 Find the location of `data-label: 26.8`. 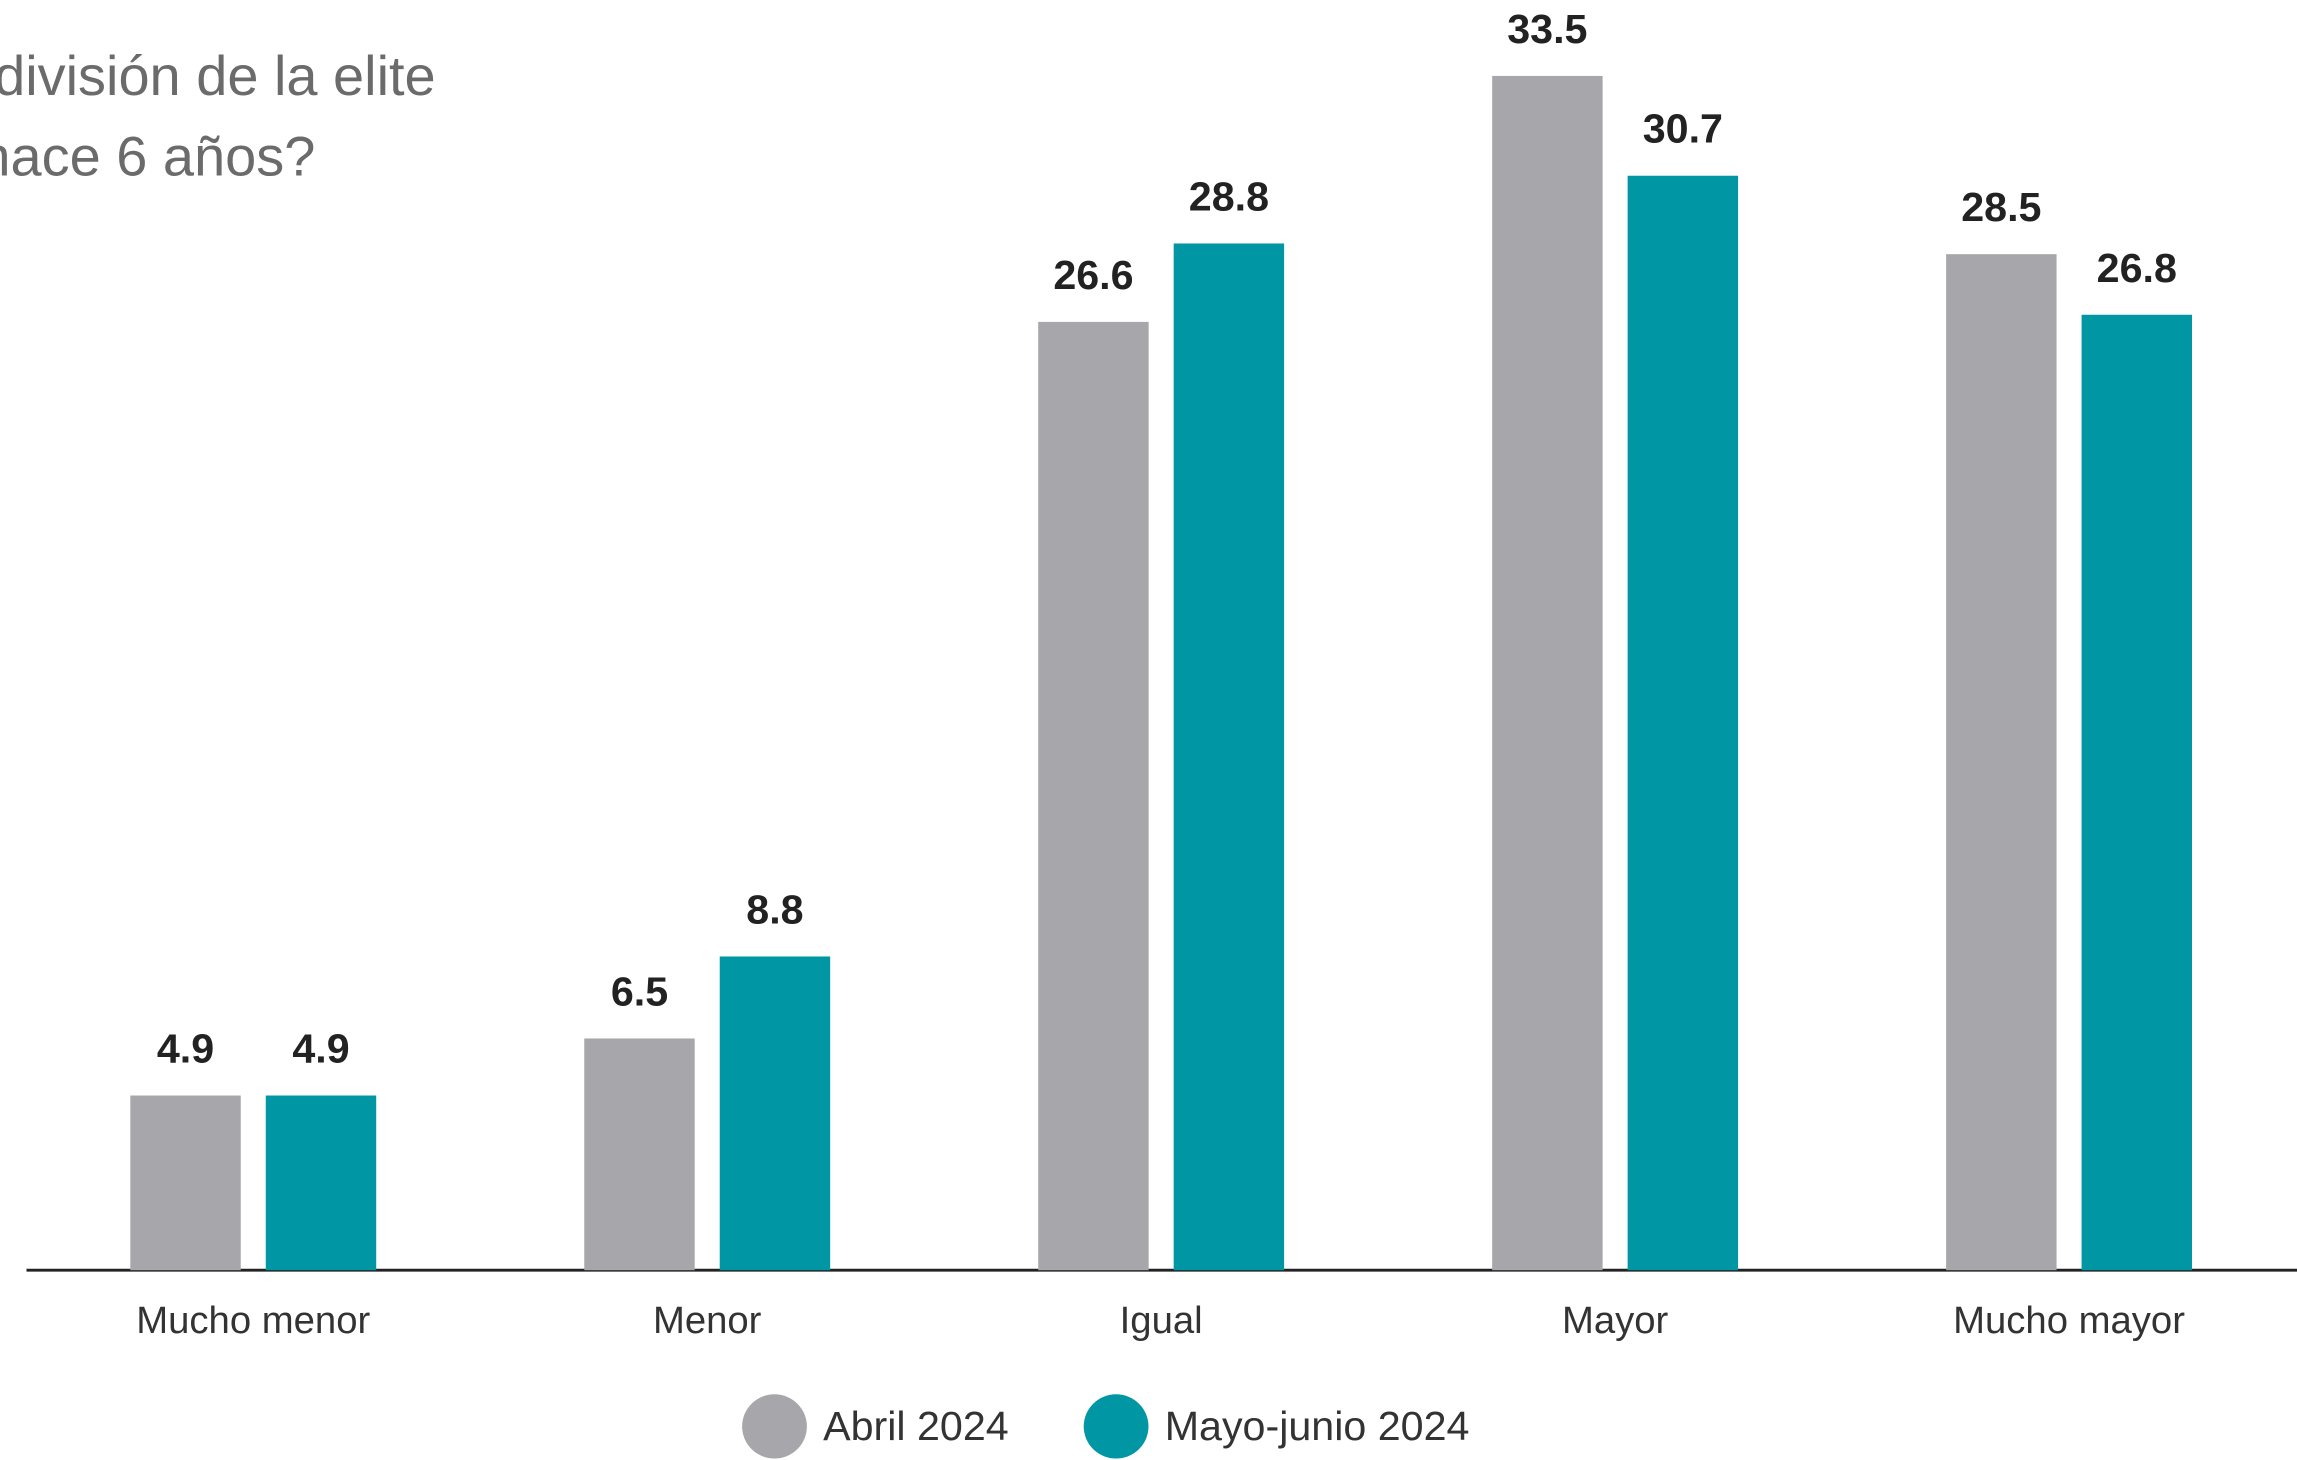

data-label: 26.8 is located at coordinates (2137, 268).